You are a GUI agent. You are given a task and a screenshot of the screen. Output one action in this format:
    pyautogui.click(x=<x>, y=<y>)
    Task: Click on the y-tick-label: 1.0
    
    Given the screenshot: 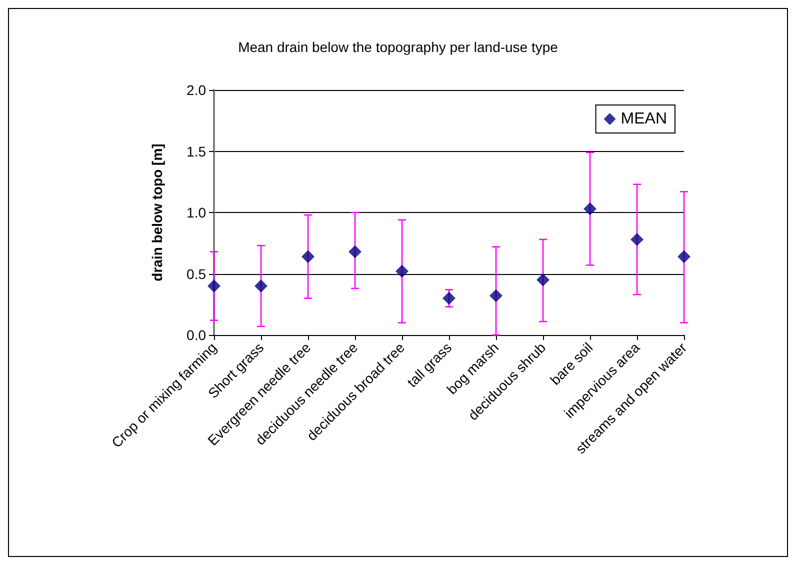 What is the action you would take?
    pyautogui.click(x=196, y=212)
    